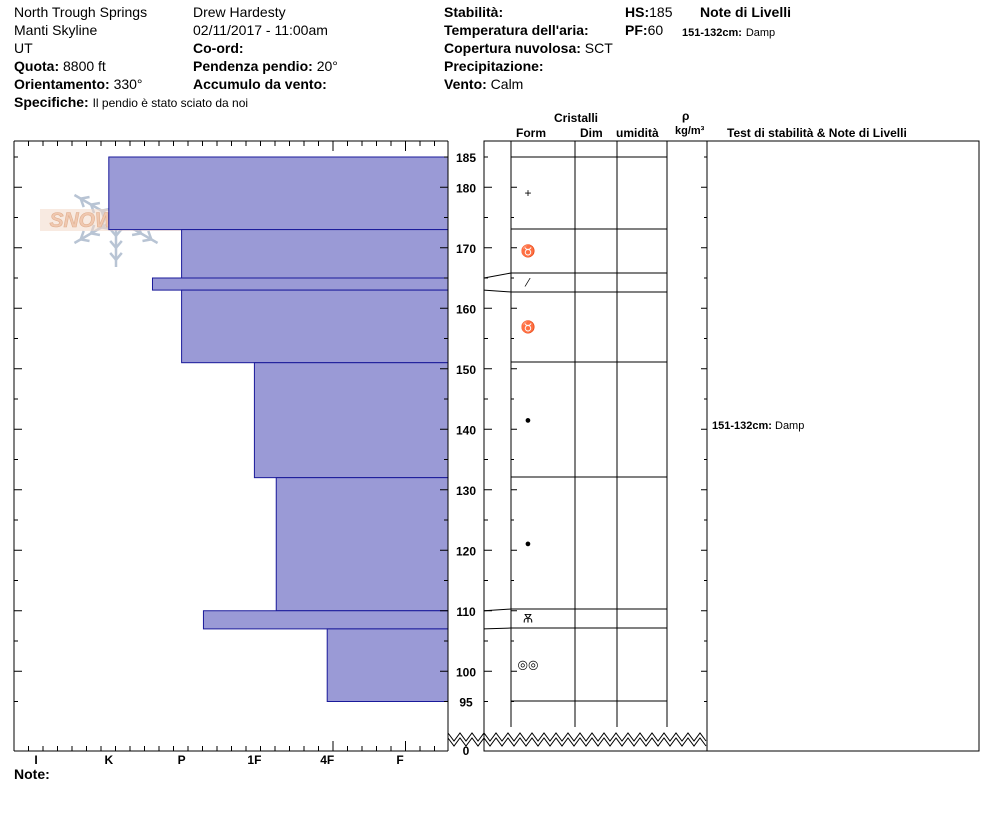 The image size is (994, 840). Describe the element at coordinates (789, 426) in the screenshot. I see `layer-note-chart-text: Damp` at that location.